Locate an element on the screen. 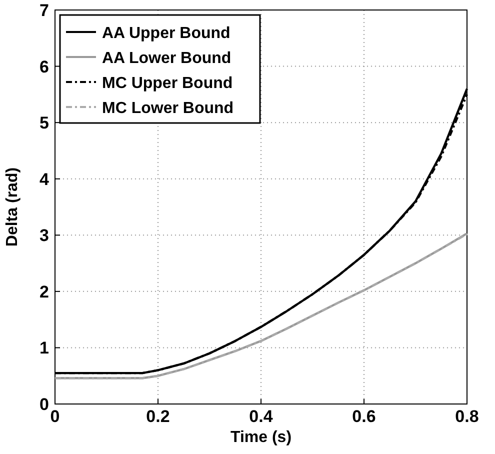  y-tick-label: 7 is located at coordinates (44, 10).